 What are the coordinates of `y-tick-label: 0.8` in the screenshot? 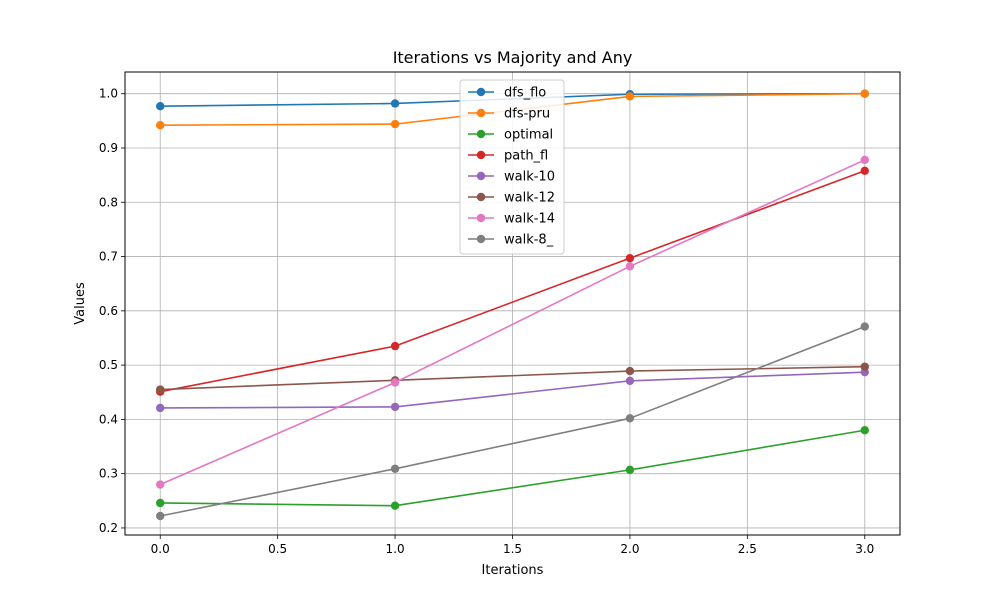 It's located at (108, 202).